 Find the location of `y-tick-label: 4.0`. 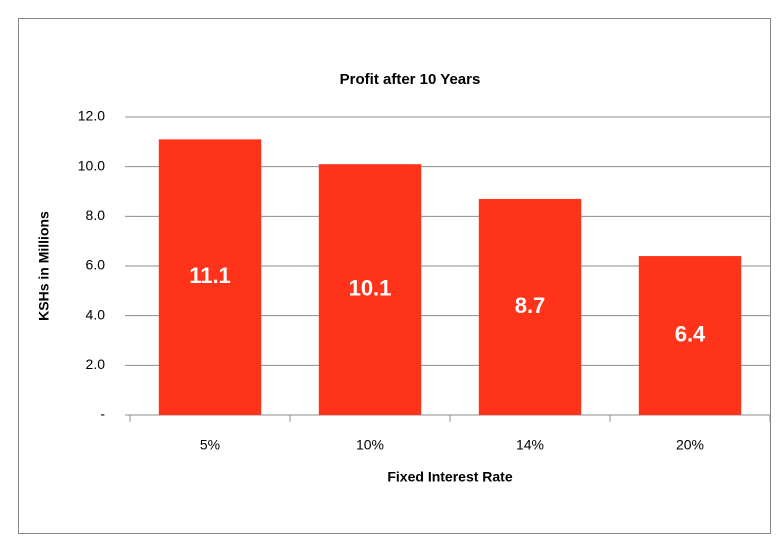

y-tick-label: 4.0 is located at coordinates (96, 314).